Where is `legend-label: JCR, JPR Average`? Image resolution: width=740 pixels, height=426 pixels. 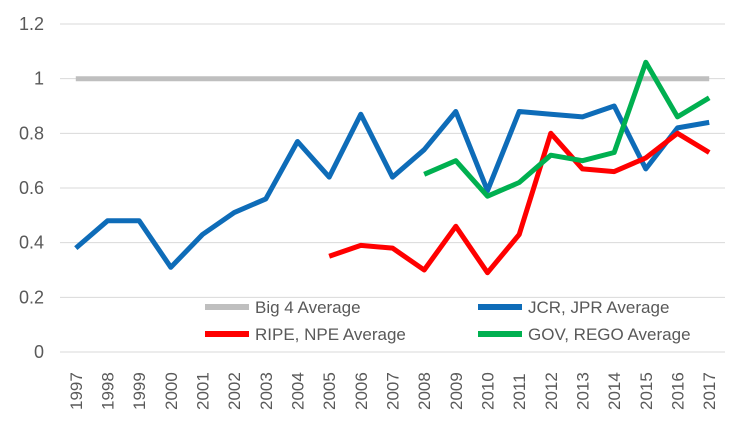
legend-label: JCR, JPR Average is located at coordinates (598, 307).